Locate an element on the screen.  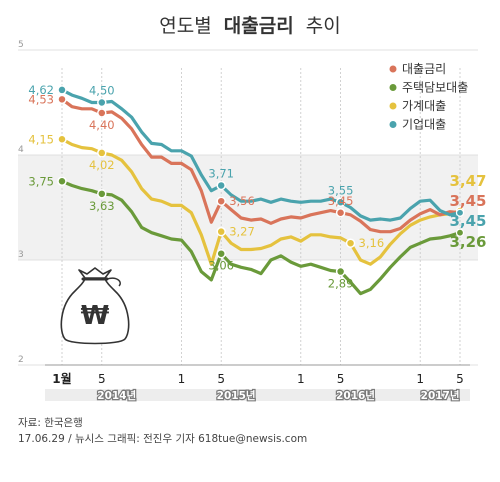
legend-label: 기업대출 is located at coordinates (424, 125).